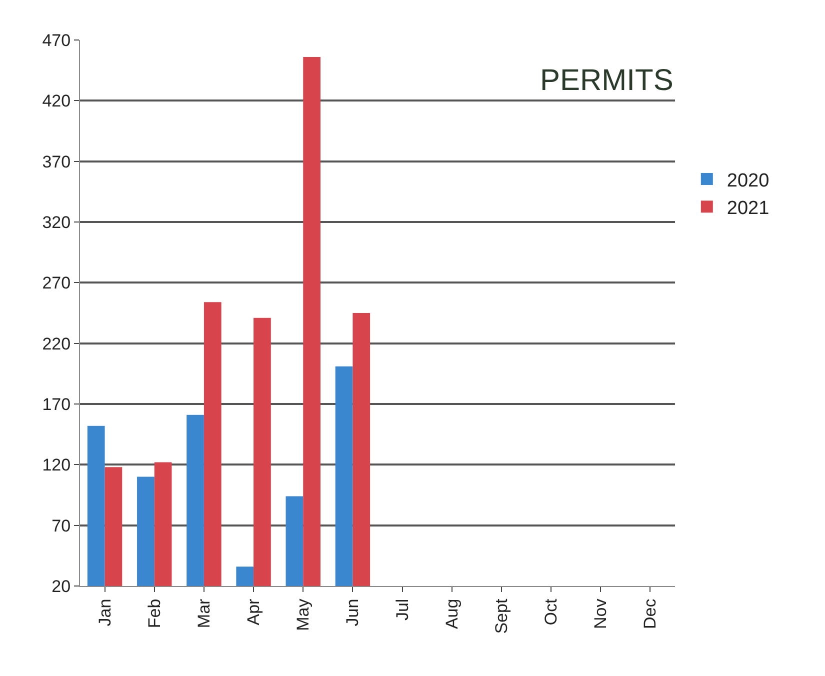 This screenshot has height=676, width=825. I want to click on y-tick-label: 420, so click(56, 101).